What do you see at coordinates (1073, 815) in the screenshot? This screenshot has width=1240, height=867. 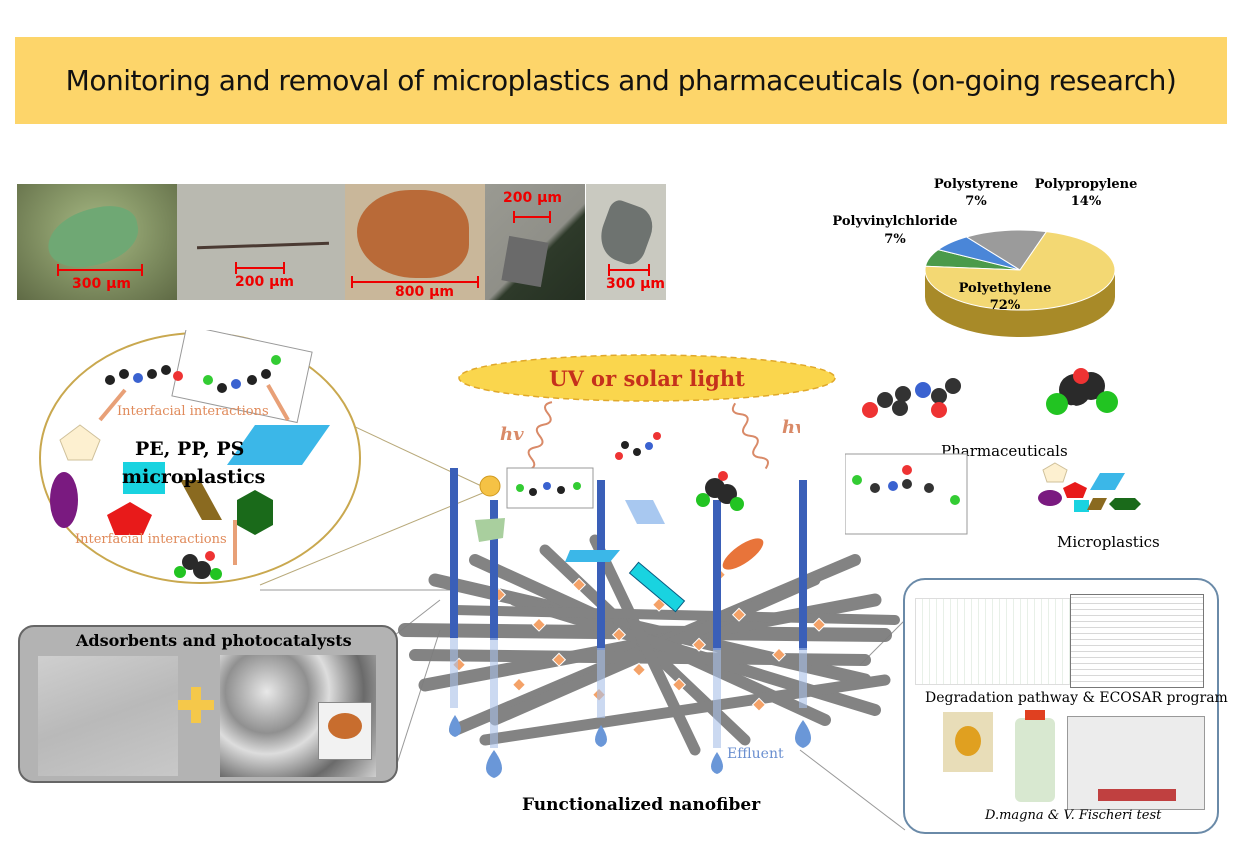 I see `toxicity-label: D.magna & V. Fischeri test` at bounding box center [1073, 815].